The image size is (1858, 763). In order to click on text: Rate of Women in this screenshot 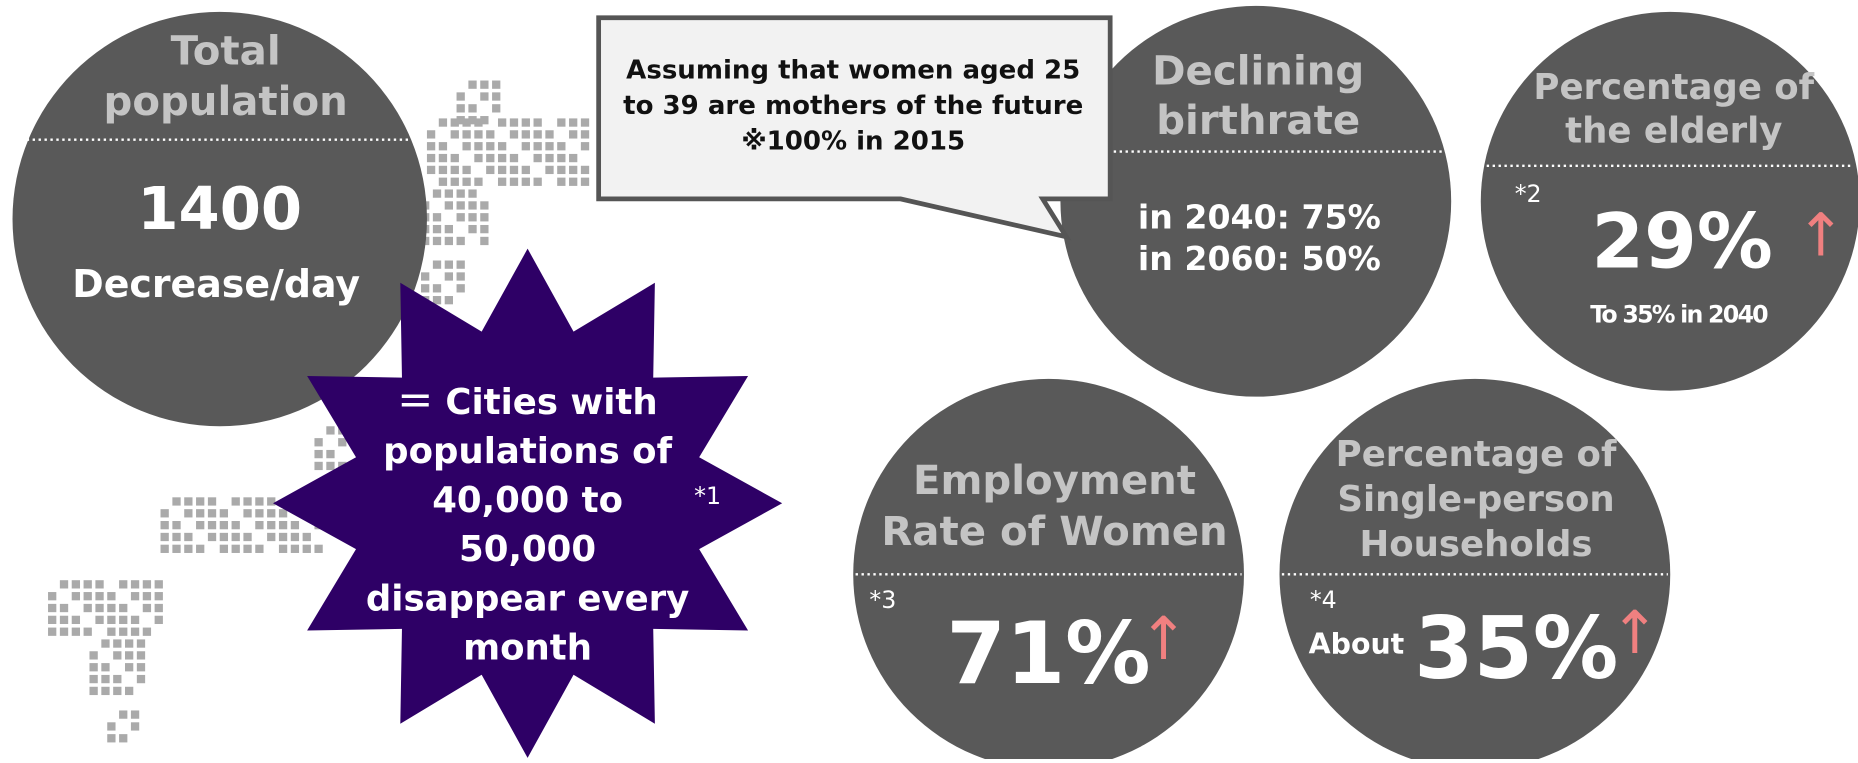, I will do `click(1054, 532)`.